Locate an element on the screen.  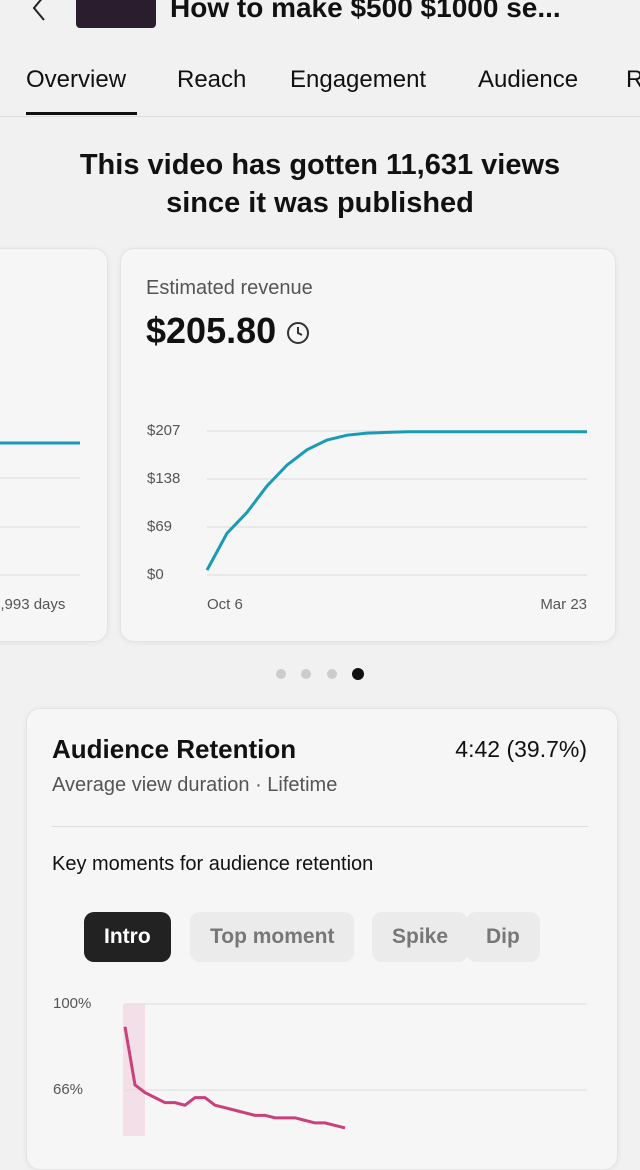
key-moments-title: Key moments for audience retention is located at coordinates (213, 864).